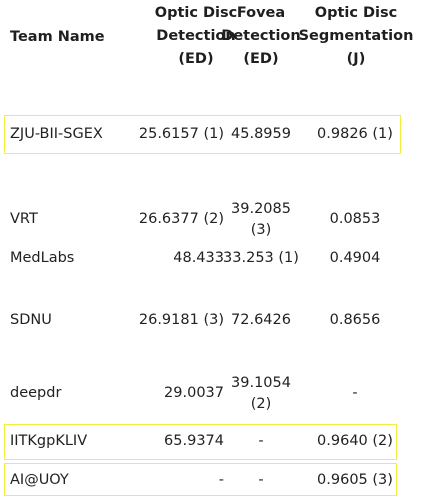 The height and width of the screenshot is (498, 422). What do you see at coordinates (355, 480) in the screenshot?
I see `od-segmentation-cell: 0.9605 (3)` at bounding box center [355, 480].